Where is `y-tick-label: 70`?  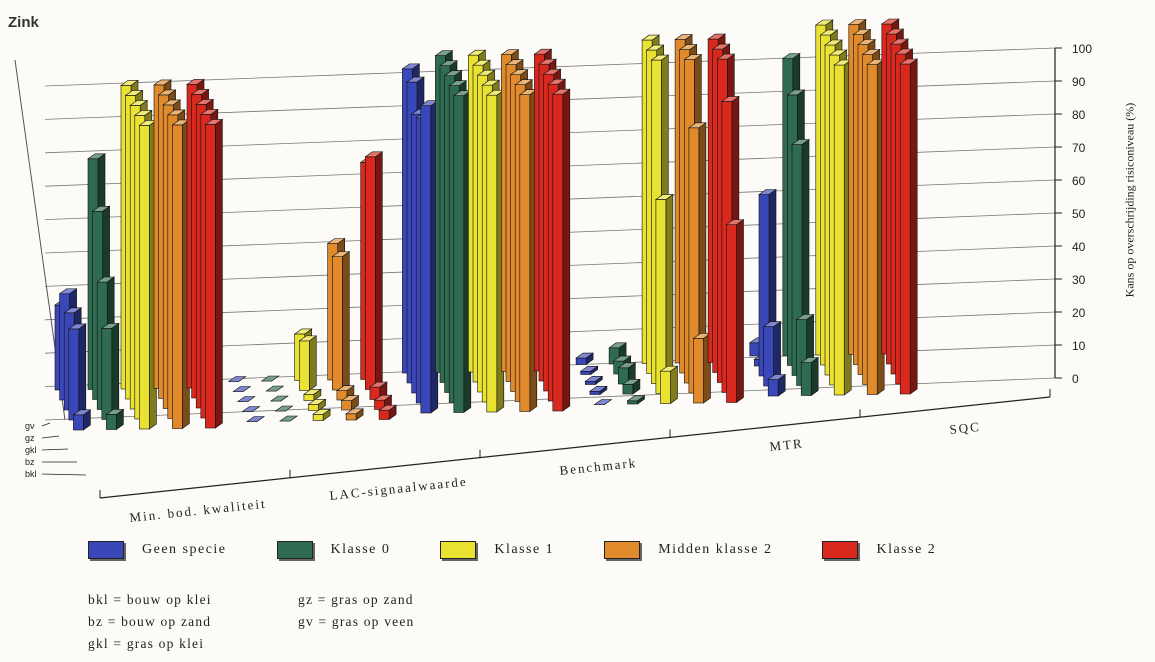
y-tick-label: 70 is located at coordinates (1079, 148).